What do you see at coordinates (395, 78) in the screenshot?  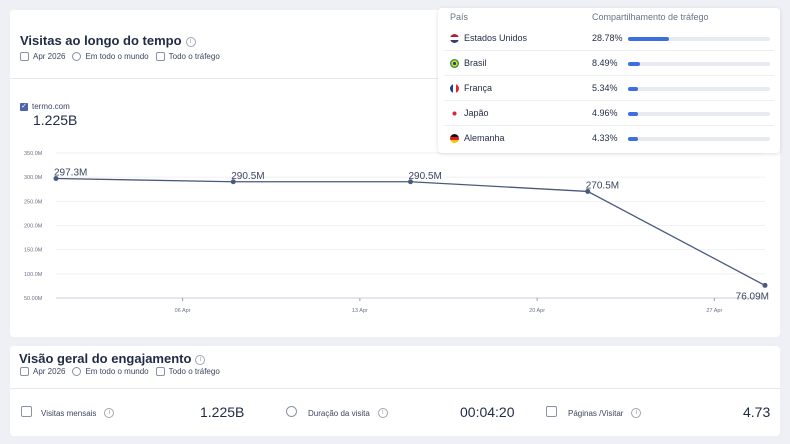 I see `visits-divider` at bounding box center [395, 78].